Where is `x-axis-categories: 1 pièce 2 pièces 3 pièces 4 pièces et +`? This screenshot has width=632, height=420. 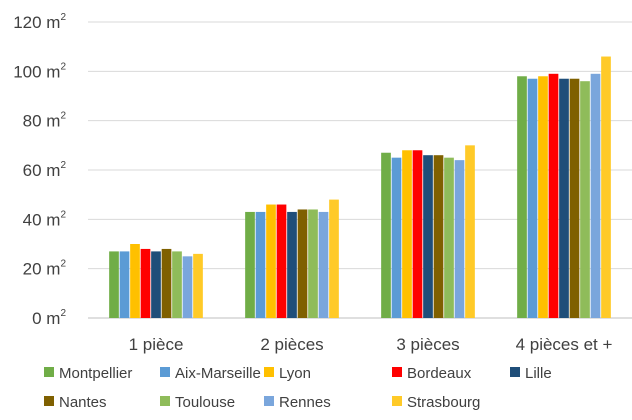 x-axis-categories: 1 pièce 2 pièces 3 pièces 4 pièces et + is located at coordinates (371, 344).